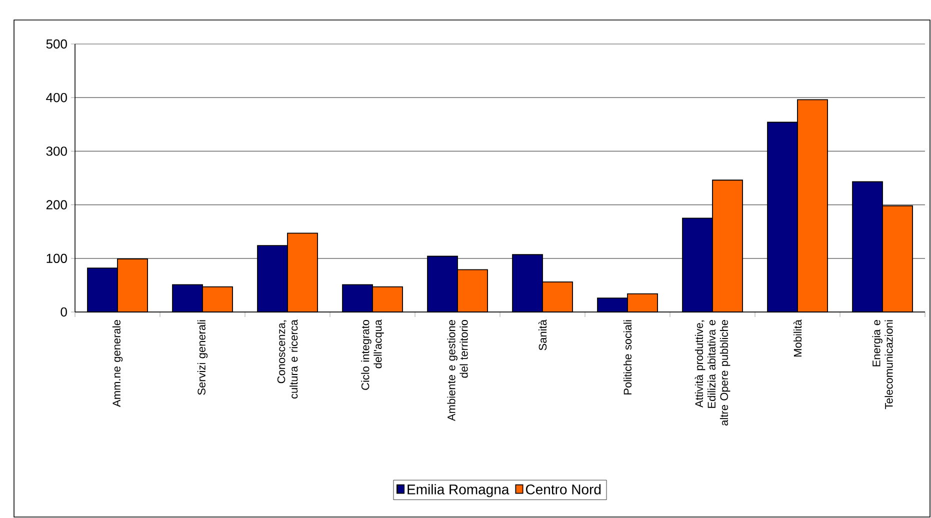  Describe the element at coordinates (563, 489) in the screenshot. I see `legend-label: Centro Nord` at that location.